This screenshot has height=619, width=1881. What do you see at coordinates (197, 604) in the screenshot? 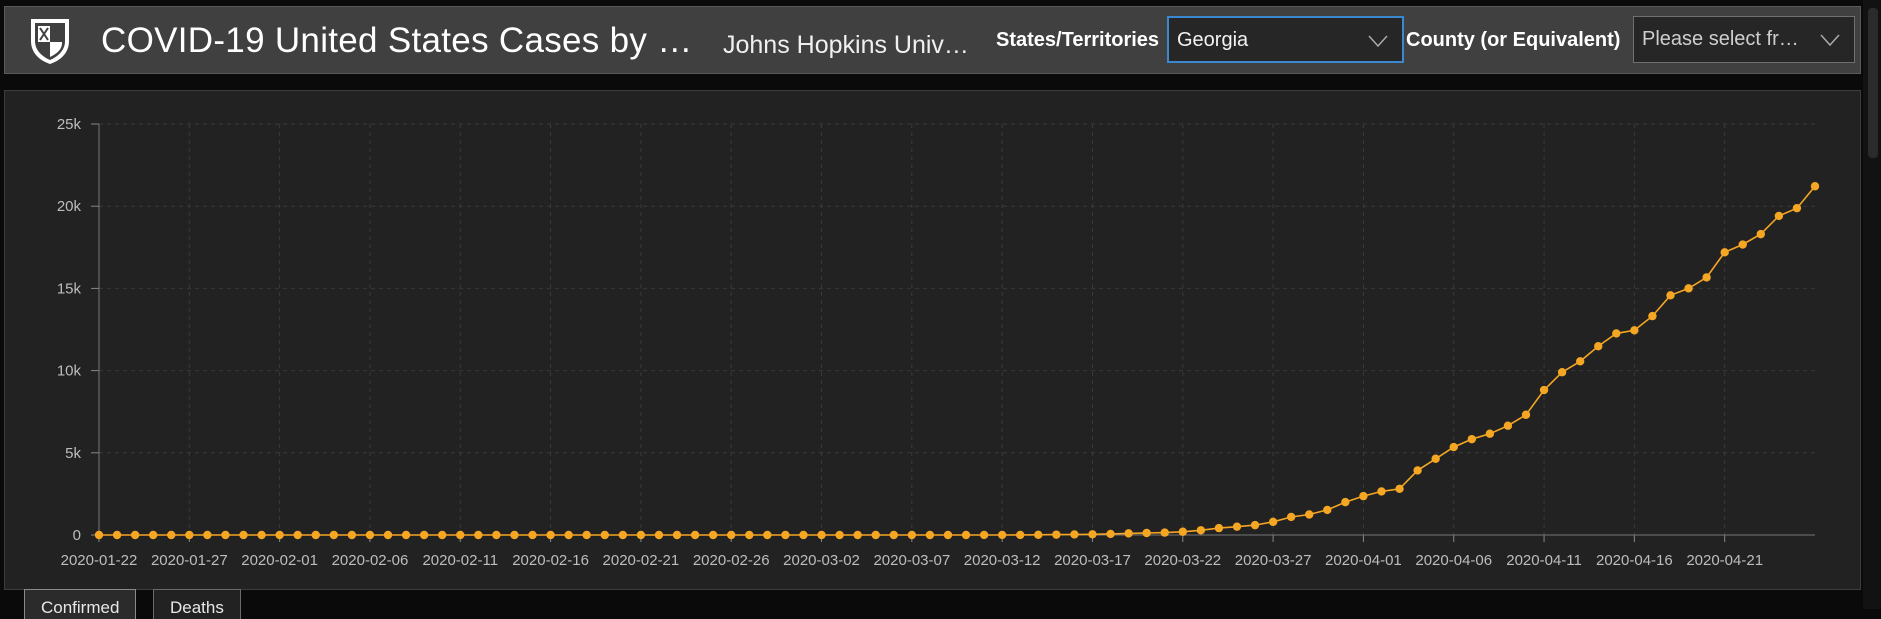
I see `tab-deaths: Deaths` at bounding box center [197, 604].